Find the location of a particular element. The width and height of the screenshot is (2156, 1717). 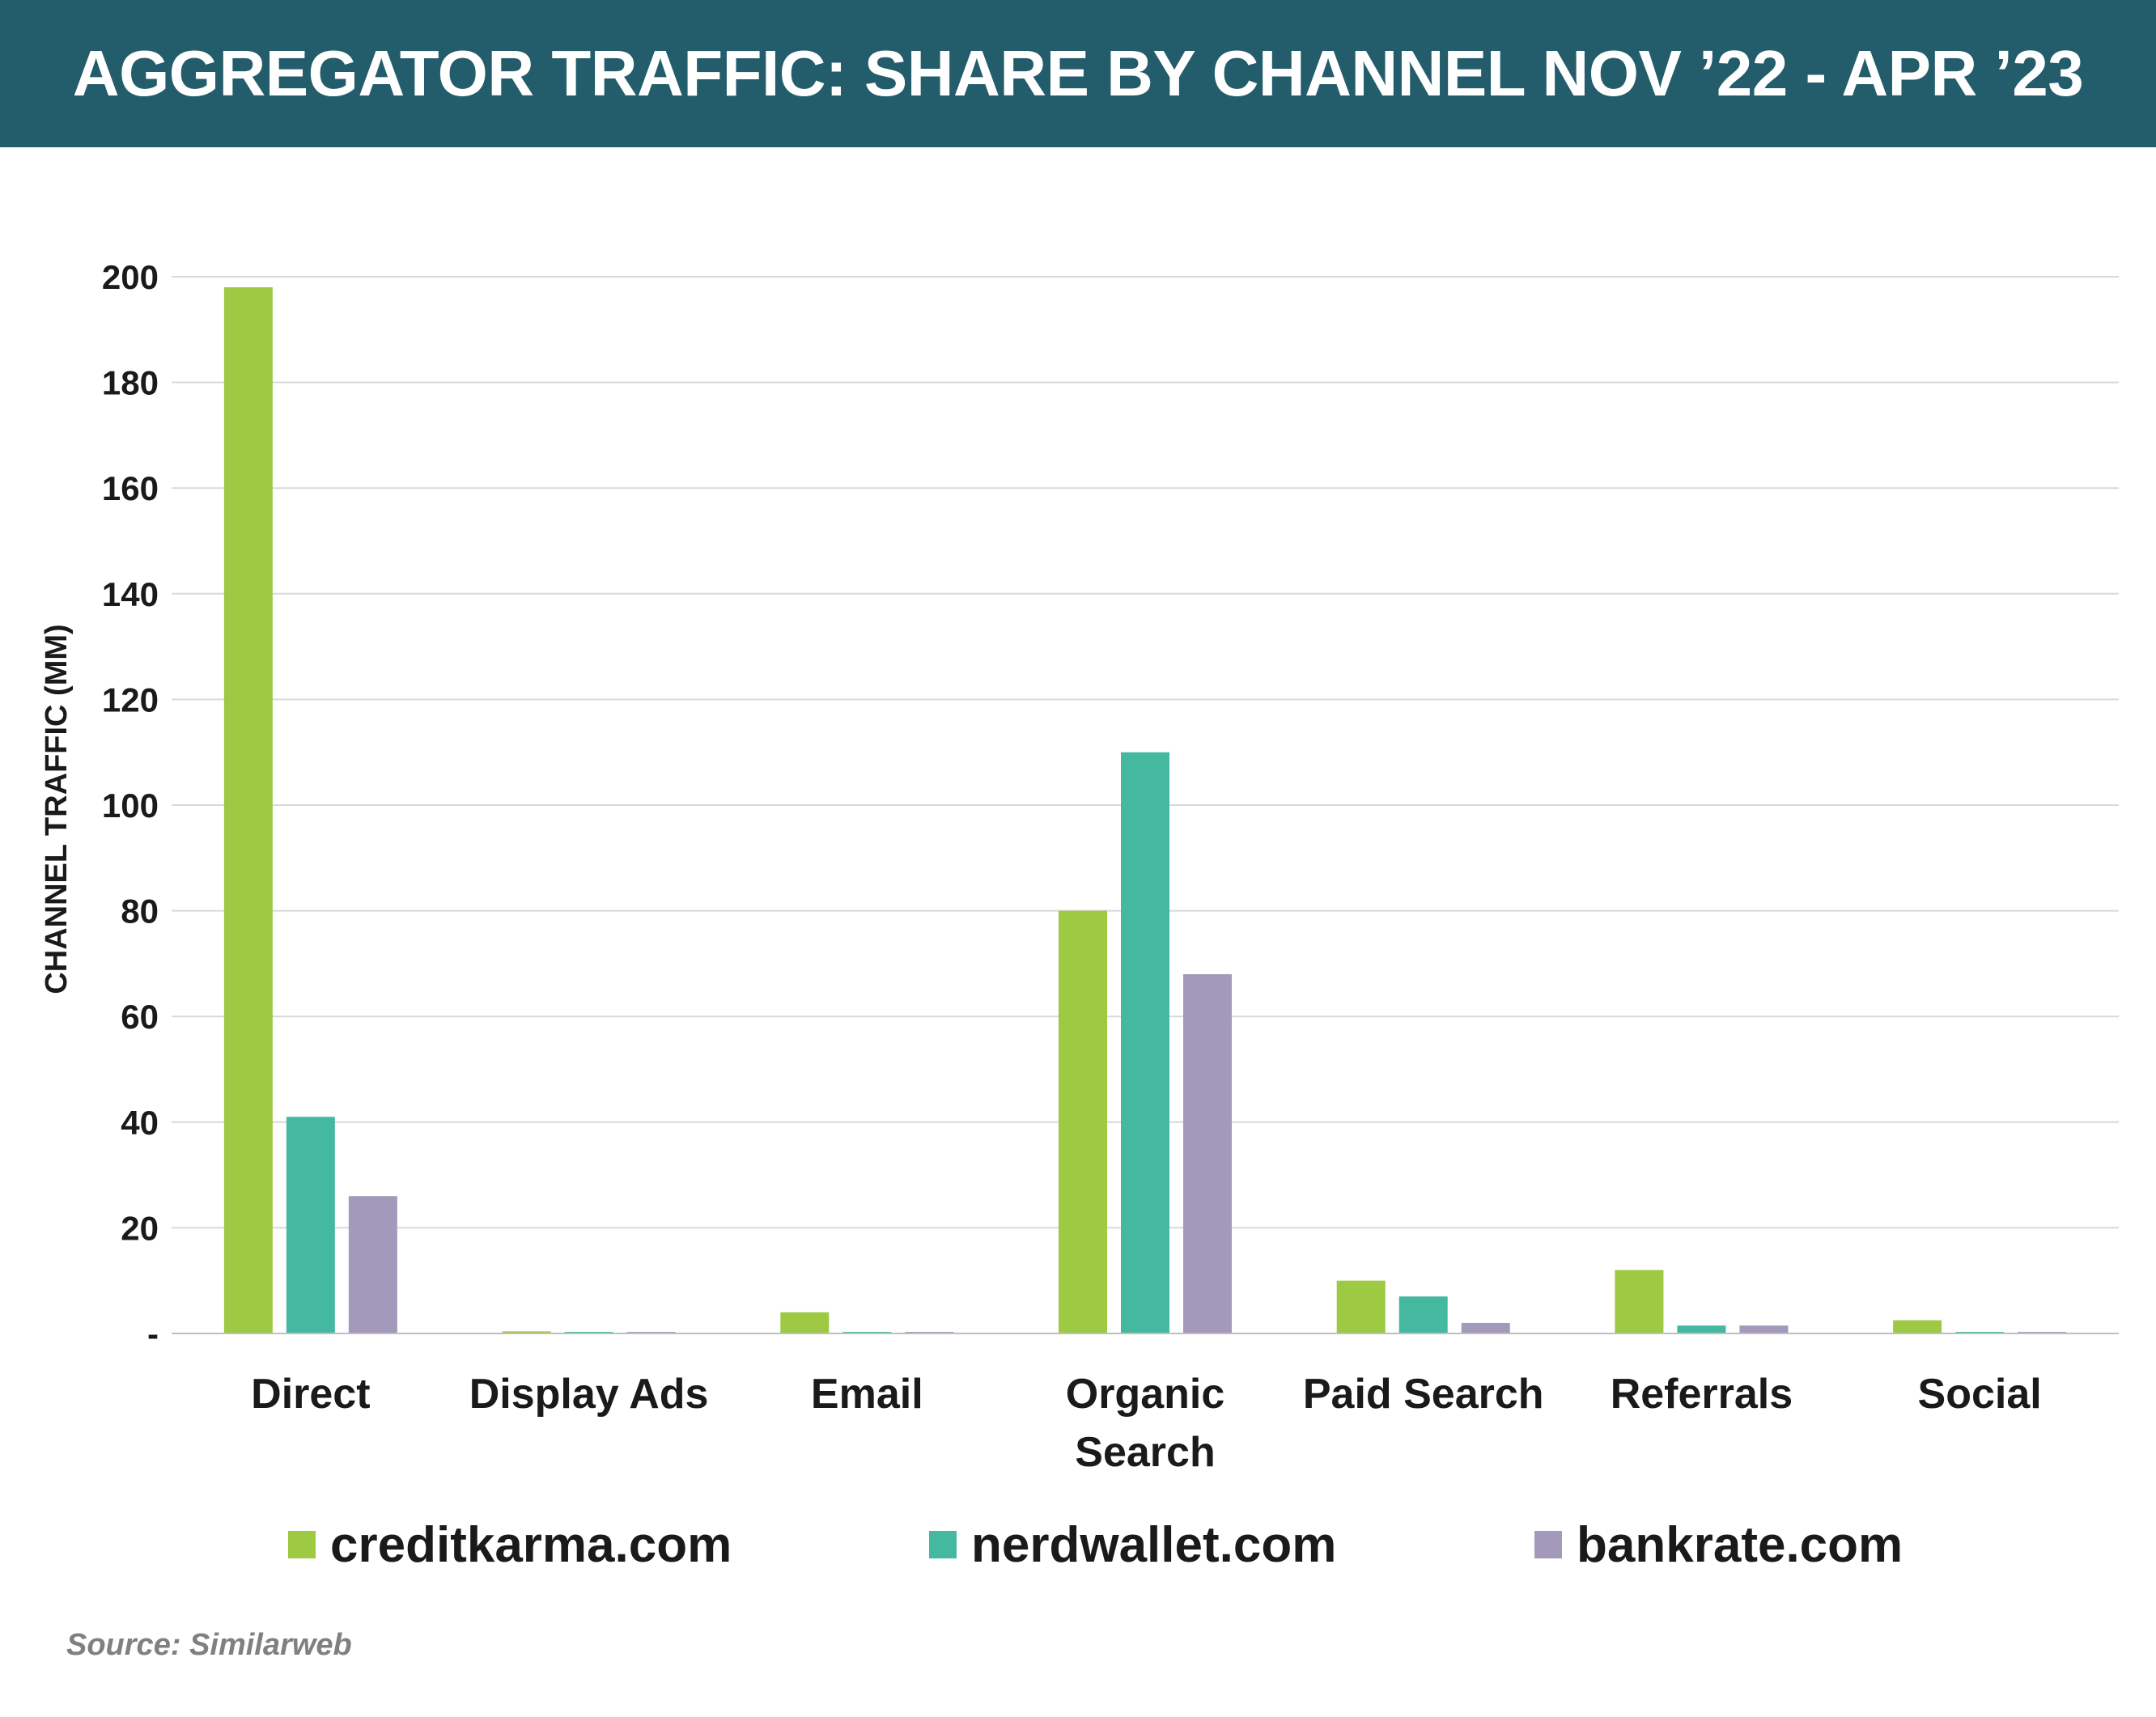

y-tick-label: - is located at coordinates (153, 1334).